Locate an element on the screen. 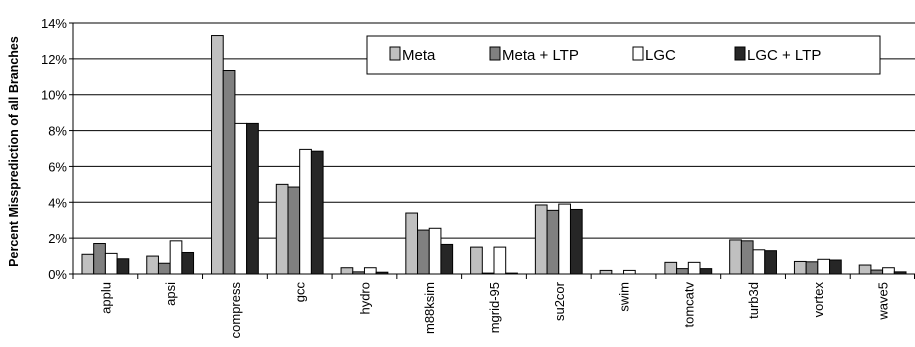 The width and height of the screenshot is (915, 347). category-label: mgrid-95 is located at coordinates (494, 307).